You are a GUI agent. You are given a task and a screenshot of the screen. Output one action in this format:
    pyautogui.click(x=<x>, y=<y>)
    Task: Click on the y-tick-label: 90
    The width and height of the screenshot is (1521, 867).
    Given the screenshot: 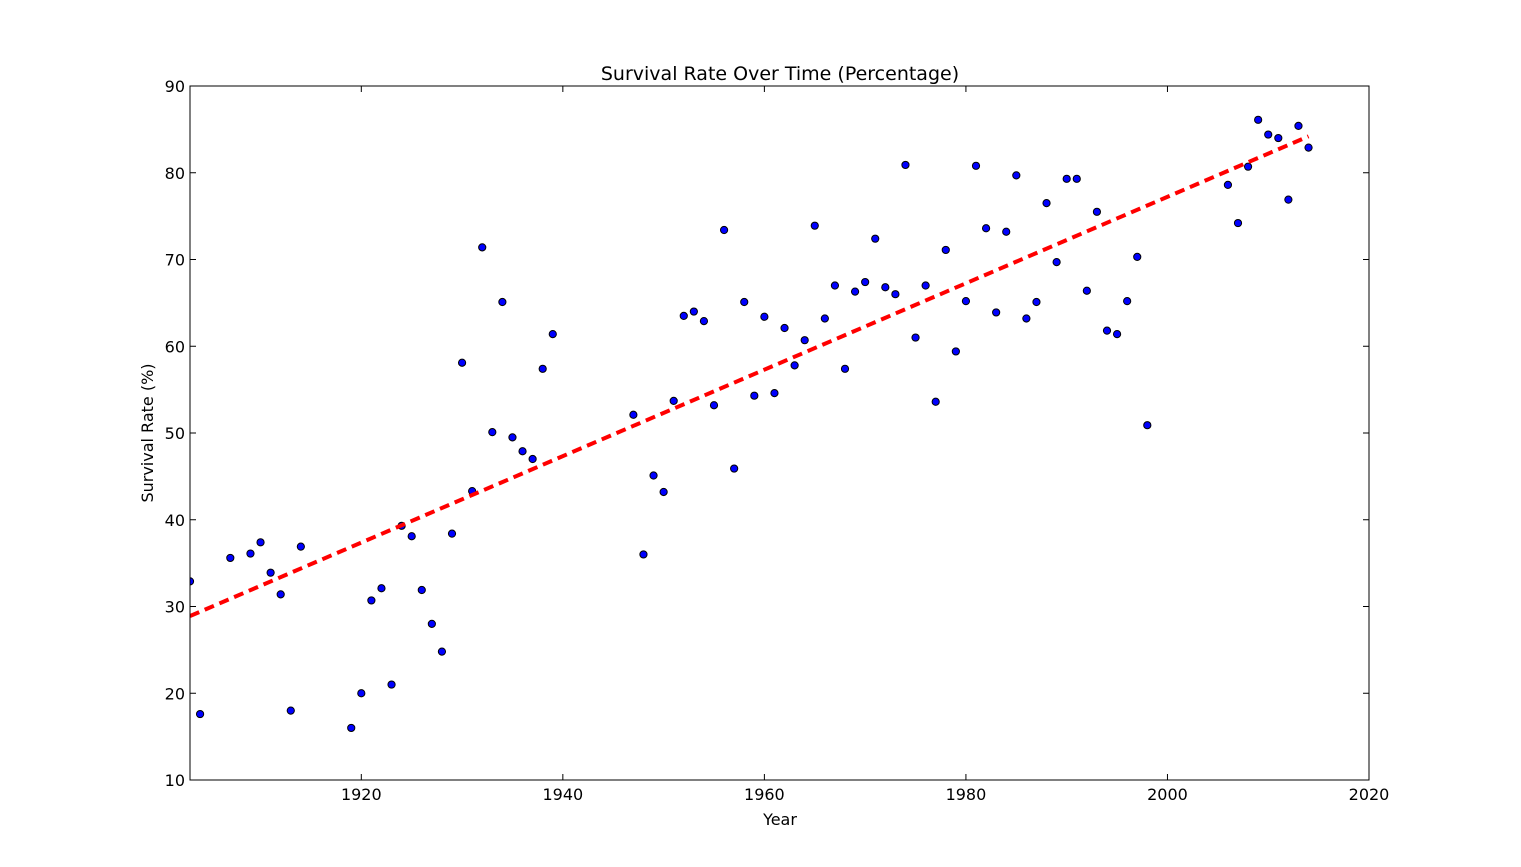 What is the action you would take?
    pyautogui.click(x=175, y=86)
    